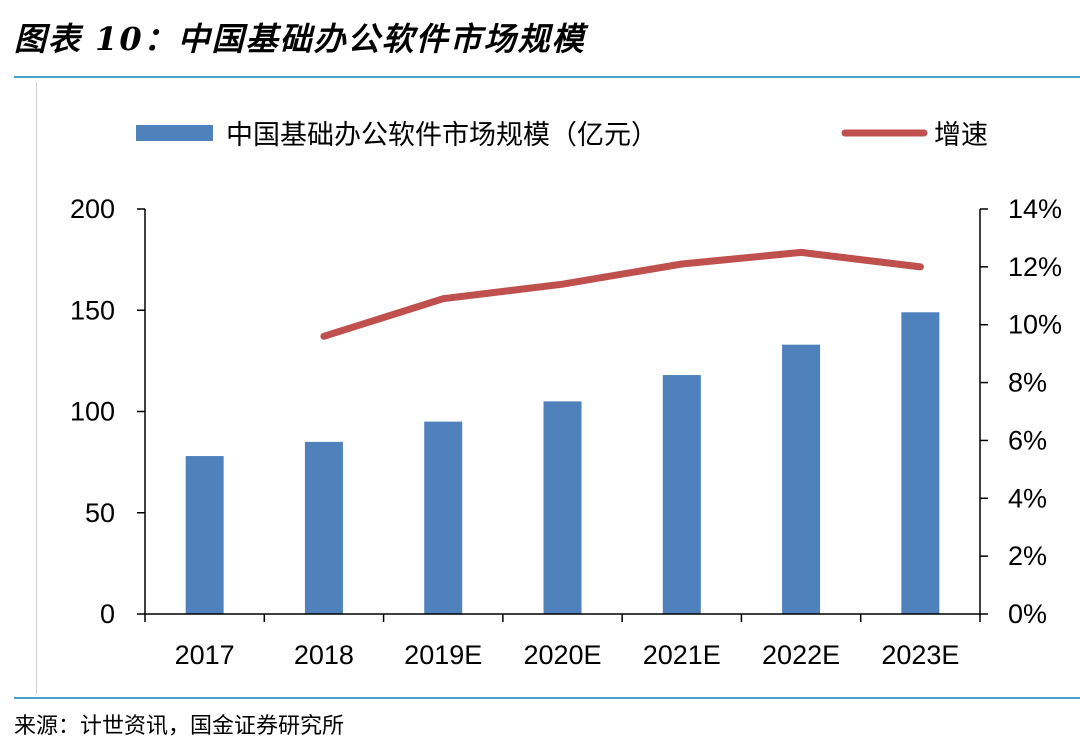 The image size is (1080, 753). What do you see at coordinates (1035, 325) in the screenshot?
I see `right-tick-label: 10%` at bounding box center [1035, 325].